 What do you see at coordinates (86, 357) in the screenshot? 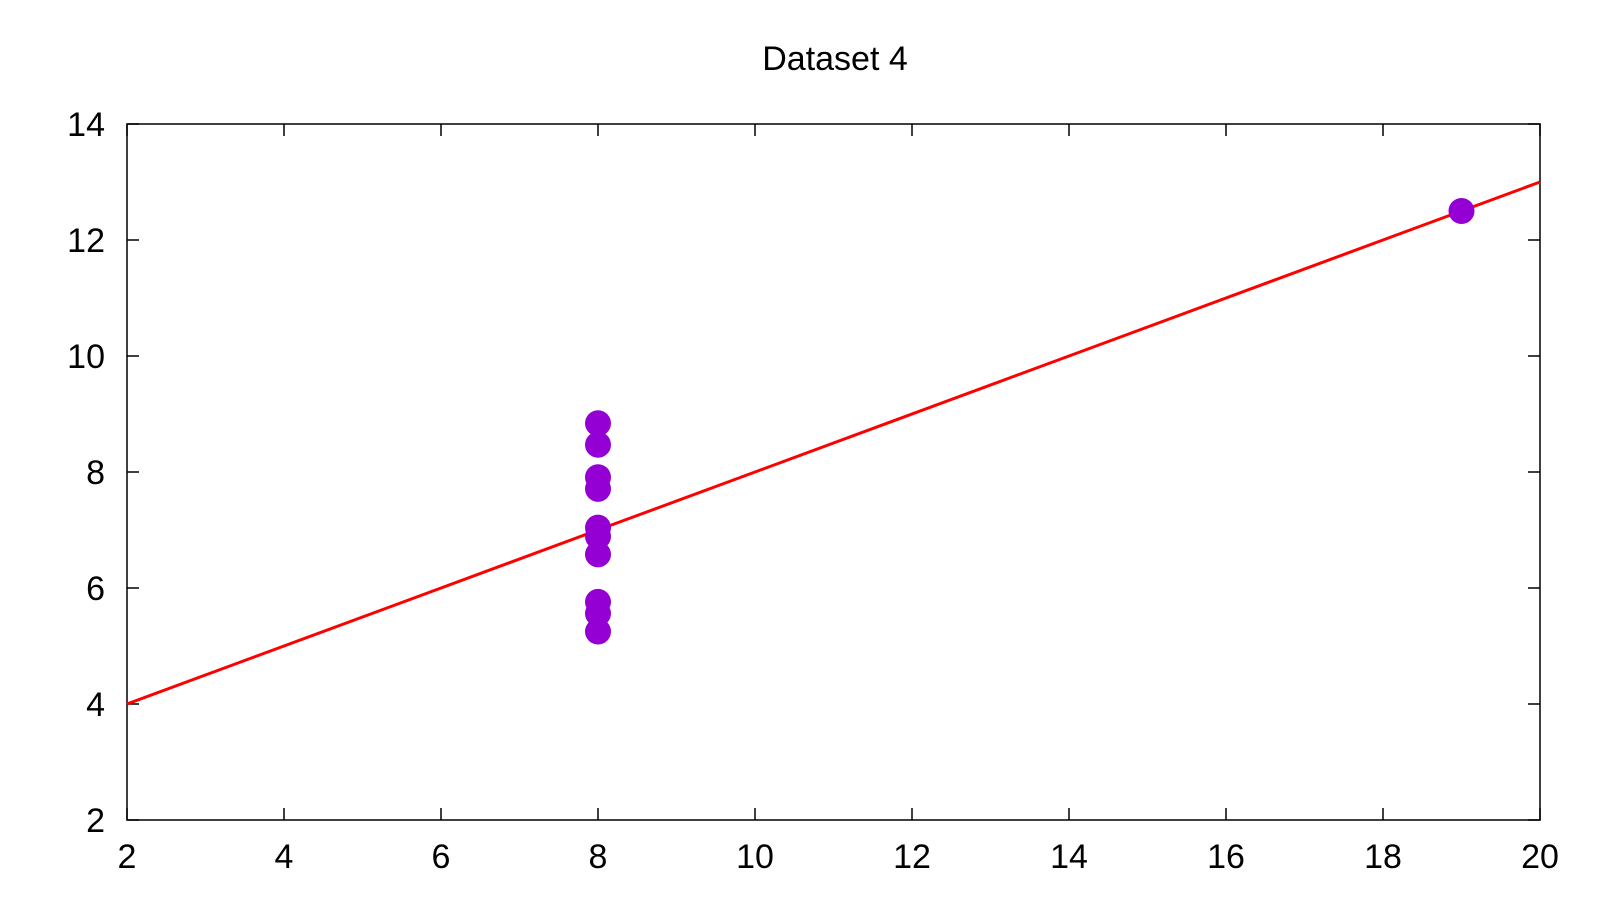
I see `y-tick-label: 10` at bounding box center [86, 357].